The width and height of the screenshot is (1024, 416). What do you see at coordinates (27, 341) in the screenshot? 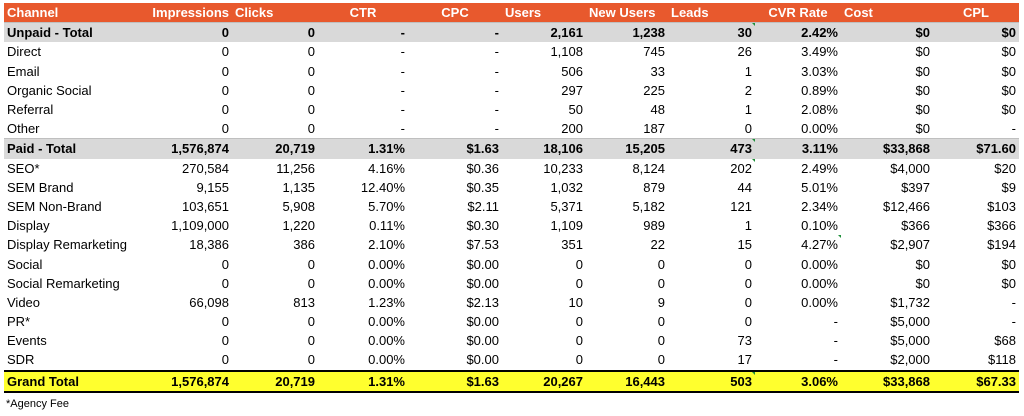
I see `cell-channel: Events` at bounding box center [27, 341].